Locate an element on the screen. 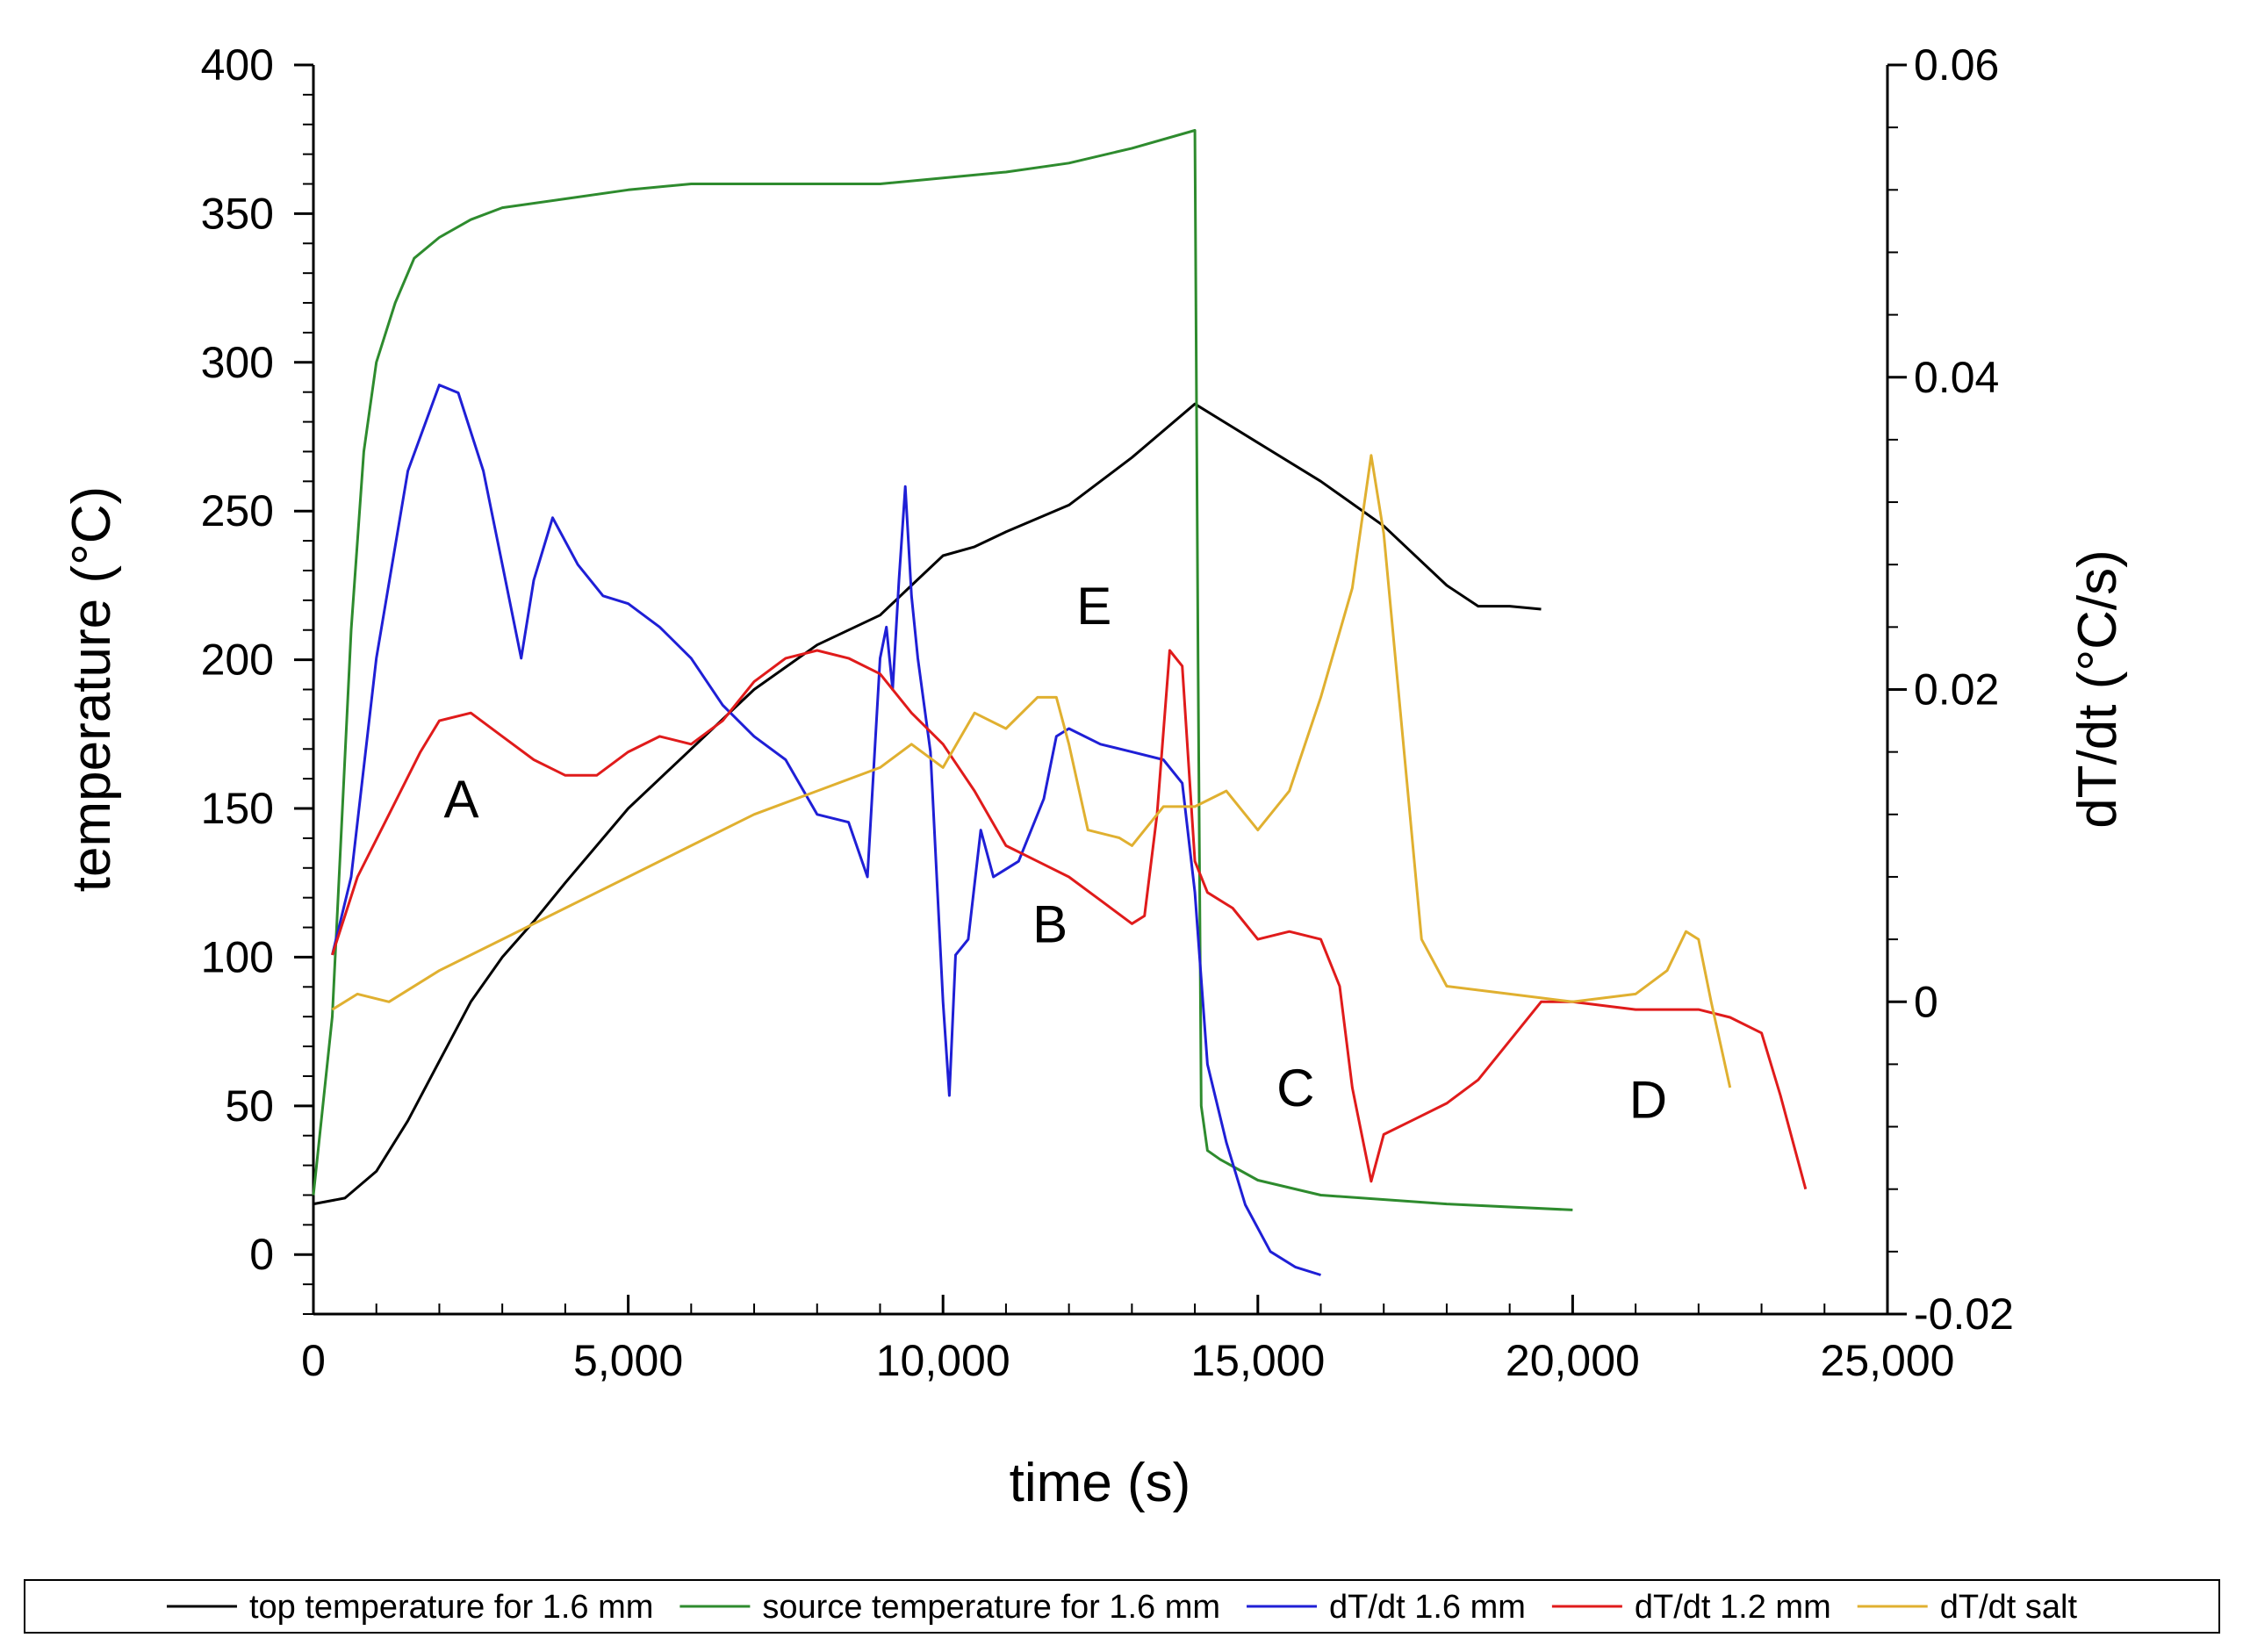  legend-box is located at coordinates (1122, 1606).